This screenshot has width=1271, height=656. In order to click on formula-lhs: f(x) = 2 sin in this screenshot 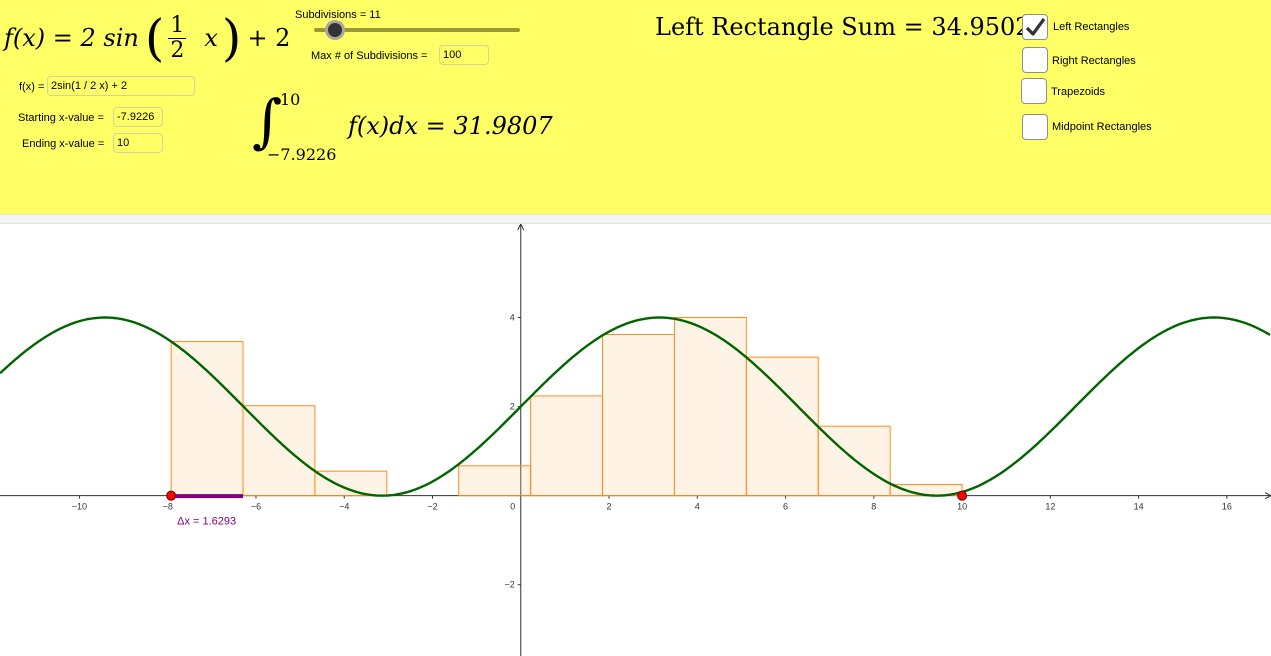, I will do `click(71, 38)`.